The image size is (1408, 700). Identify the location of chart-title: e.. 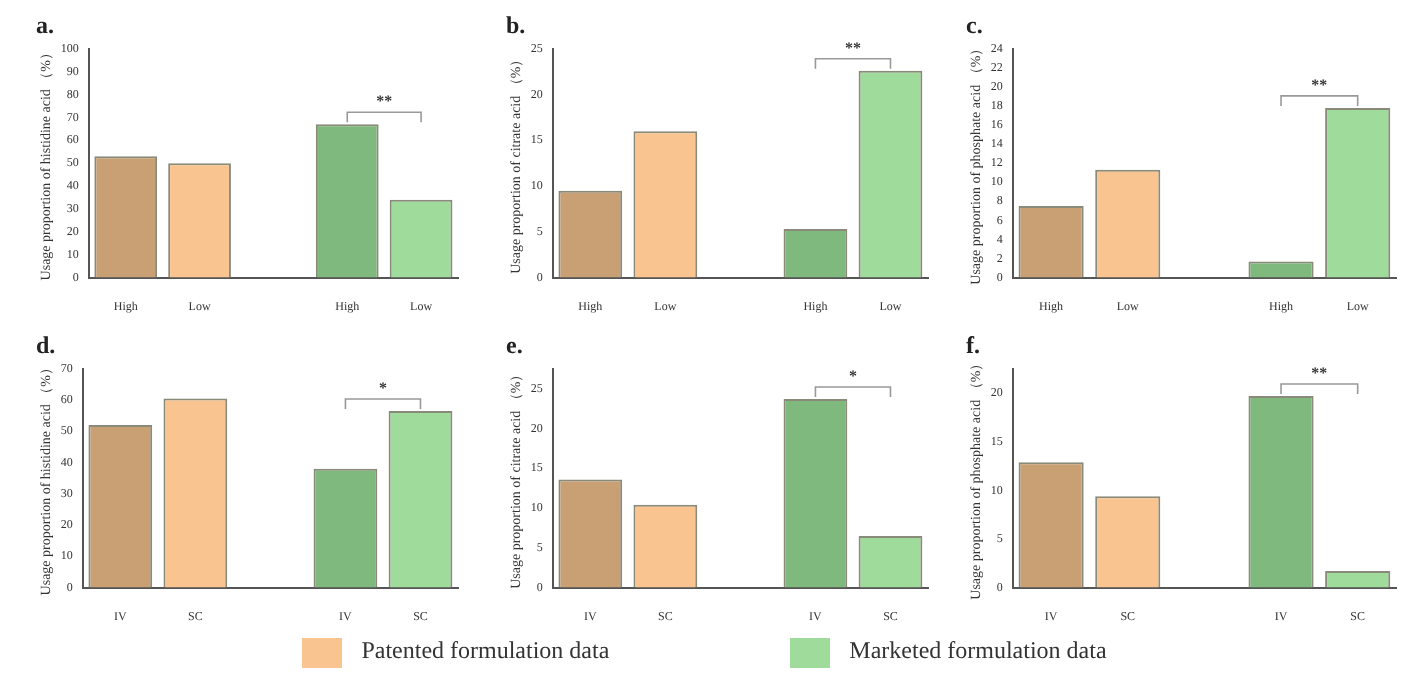
(514, 344).